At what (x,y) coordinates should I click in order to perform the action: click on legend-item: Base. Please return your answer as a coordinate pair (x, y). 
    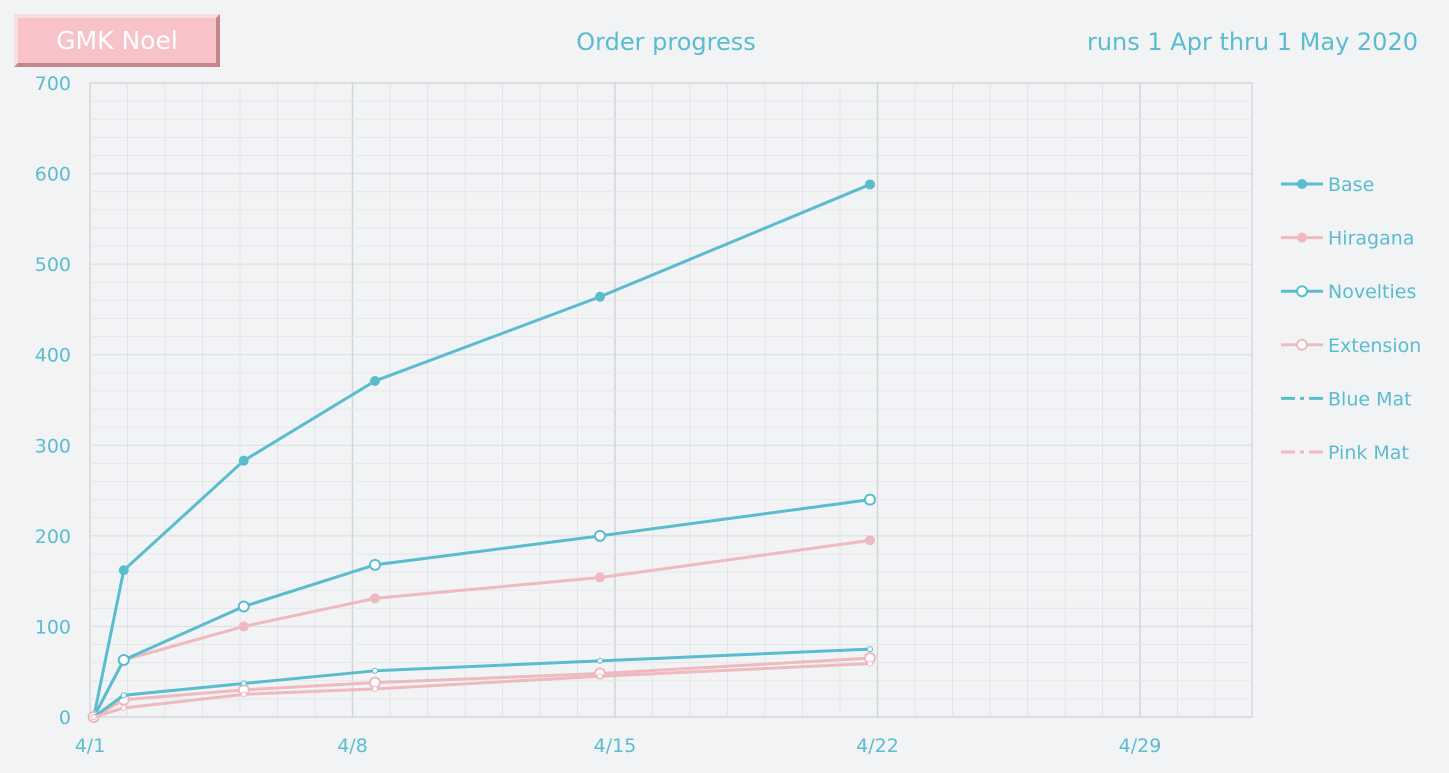
    Looking at the image, I should click on (1327, 185).